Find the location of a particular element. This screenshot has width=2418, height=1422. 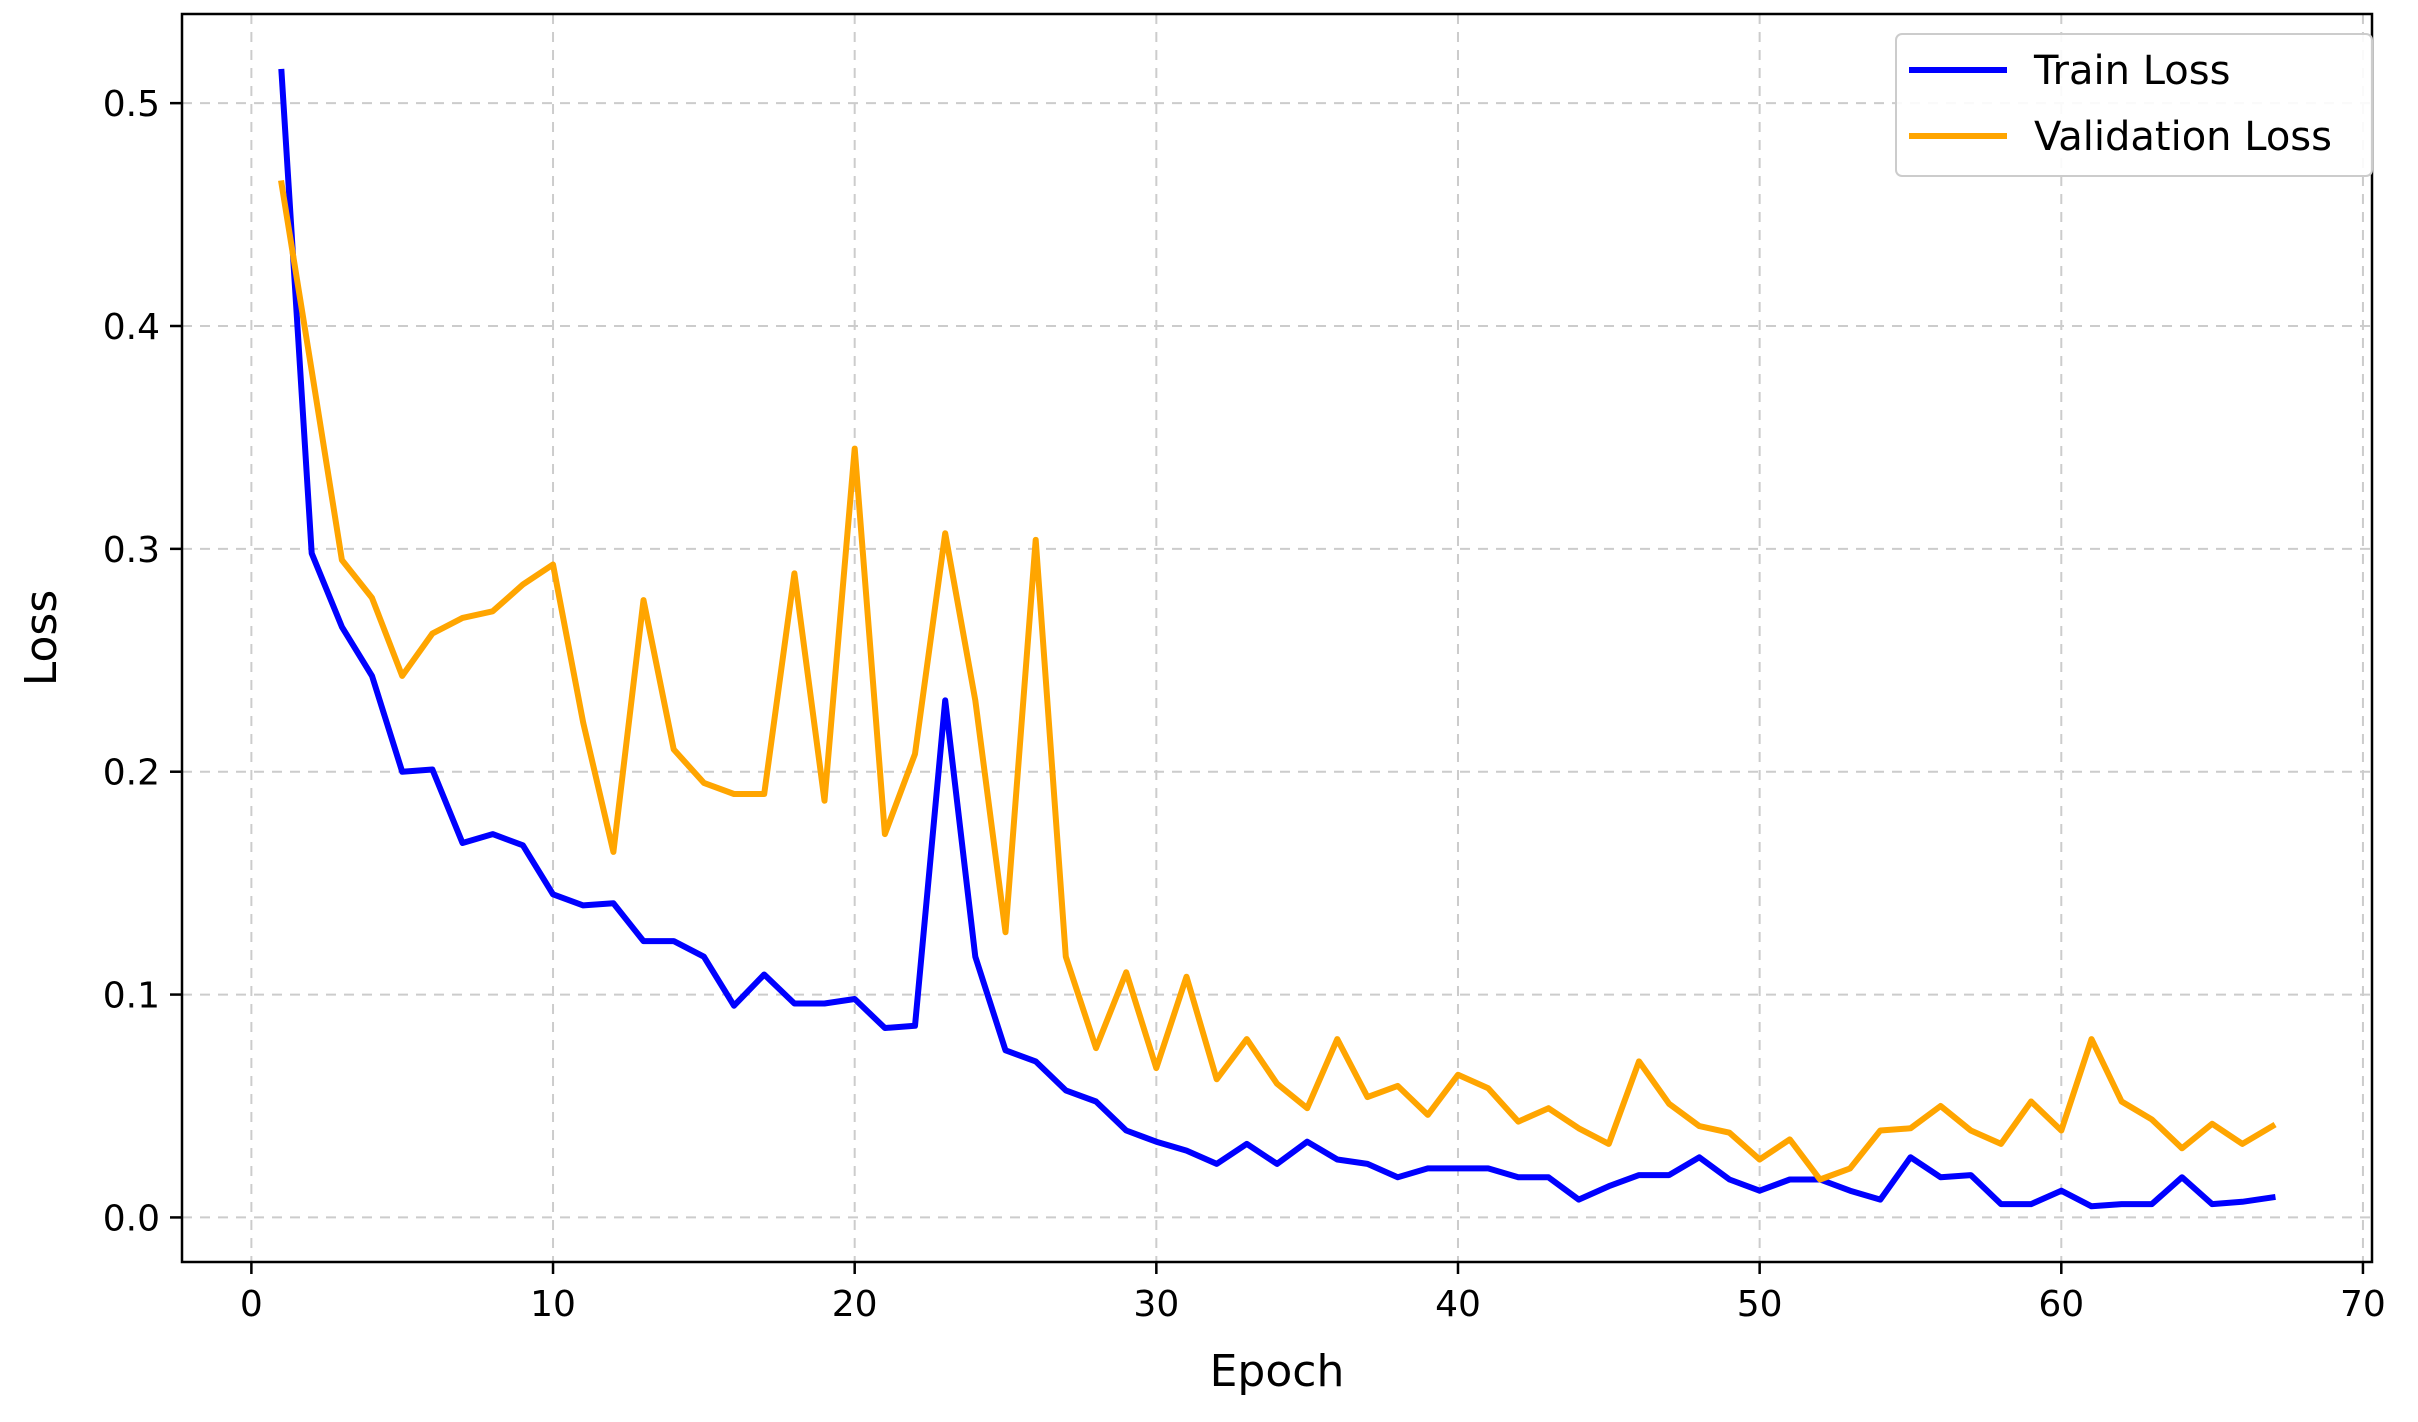

x-tick-label: 0 is located at coordinates (251, 1304).